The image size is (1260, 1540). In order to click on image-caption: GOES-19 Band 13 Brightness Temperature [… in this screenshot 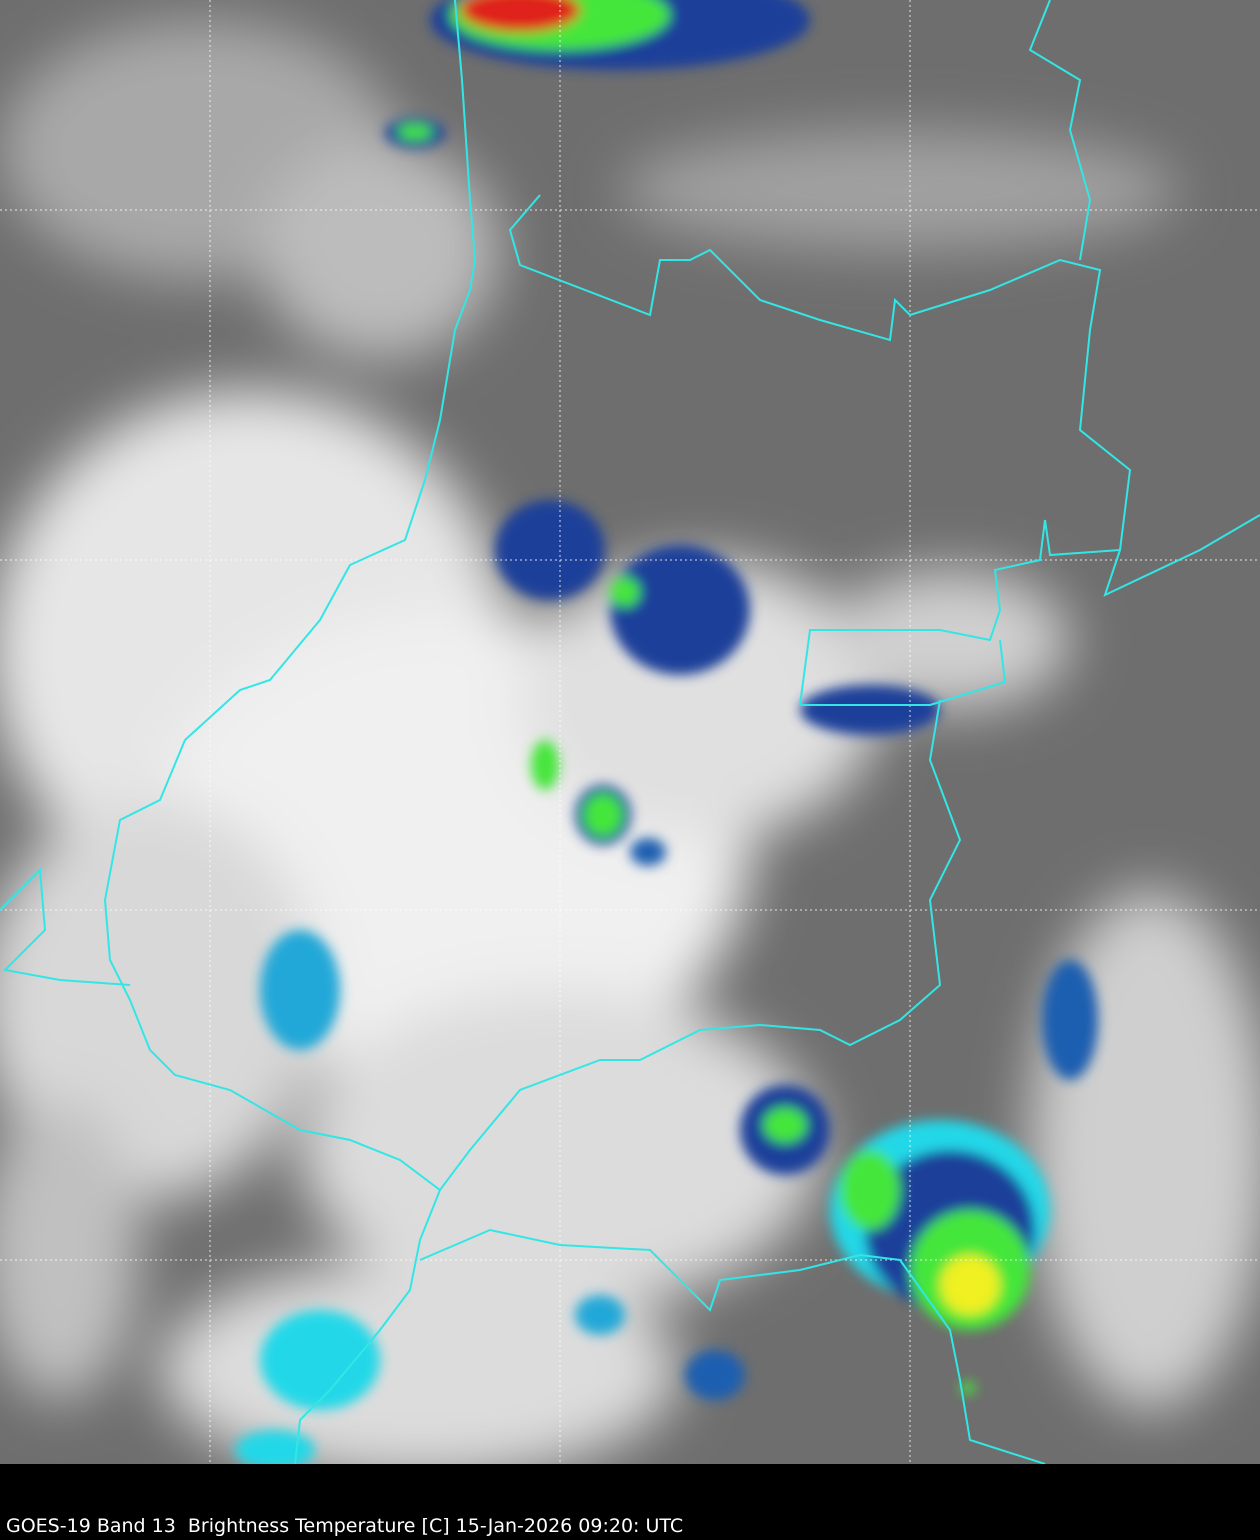, I will do `click(345, 1526)`.